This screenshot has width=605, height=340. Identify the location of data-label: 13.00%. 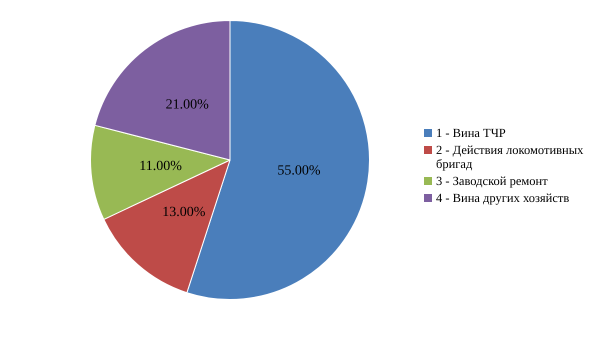
(184, 212).